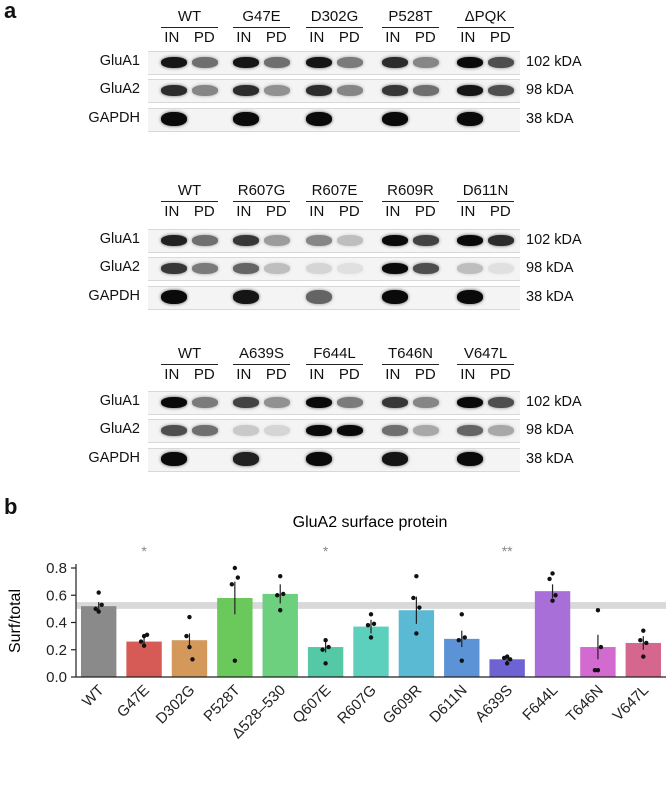 The height and width of the screenshot is (789, 670). What do you see at coordinates (334, 364) in the screenshot?
I see `lane-group-header: F644L IN PD` at bounding box center [334, 364].